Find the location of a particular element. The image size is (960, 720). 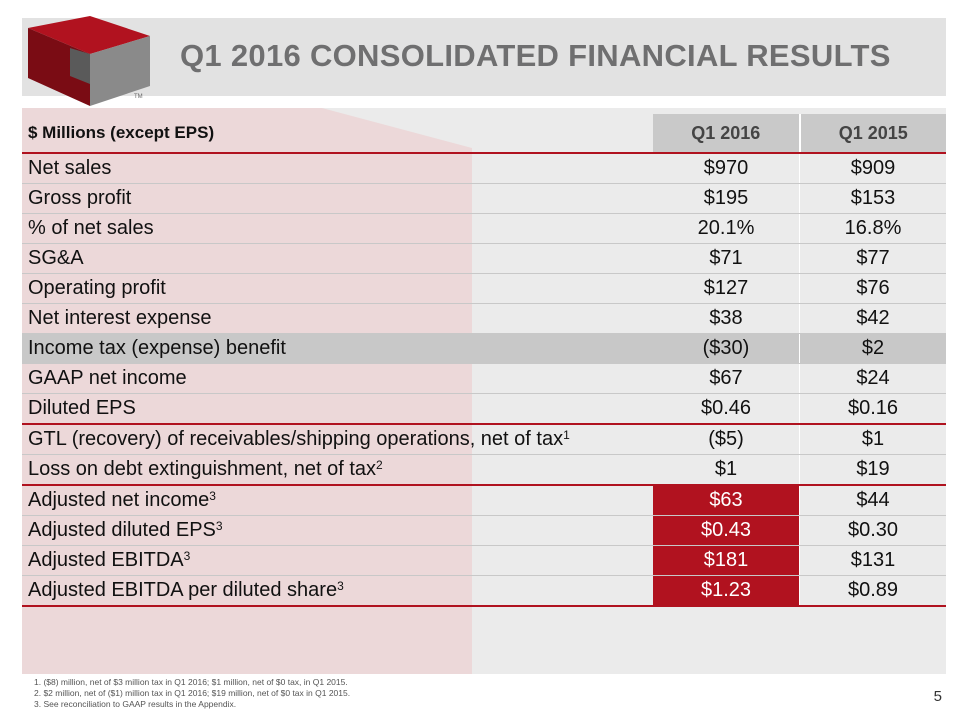

row-label: Income tax (expense) benefit is located at coordinates (337, 348).